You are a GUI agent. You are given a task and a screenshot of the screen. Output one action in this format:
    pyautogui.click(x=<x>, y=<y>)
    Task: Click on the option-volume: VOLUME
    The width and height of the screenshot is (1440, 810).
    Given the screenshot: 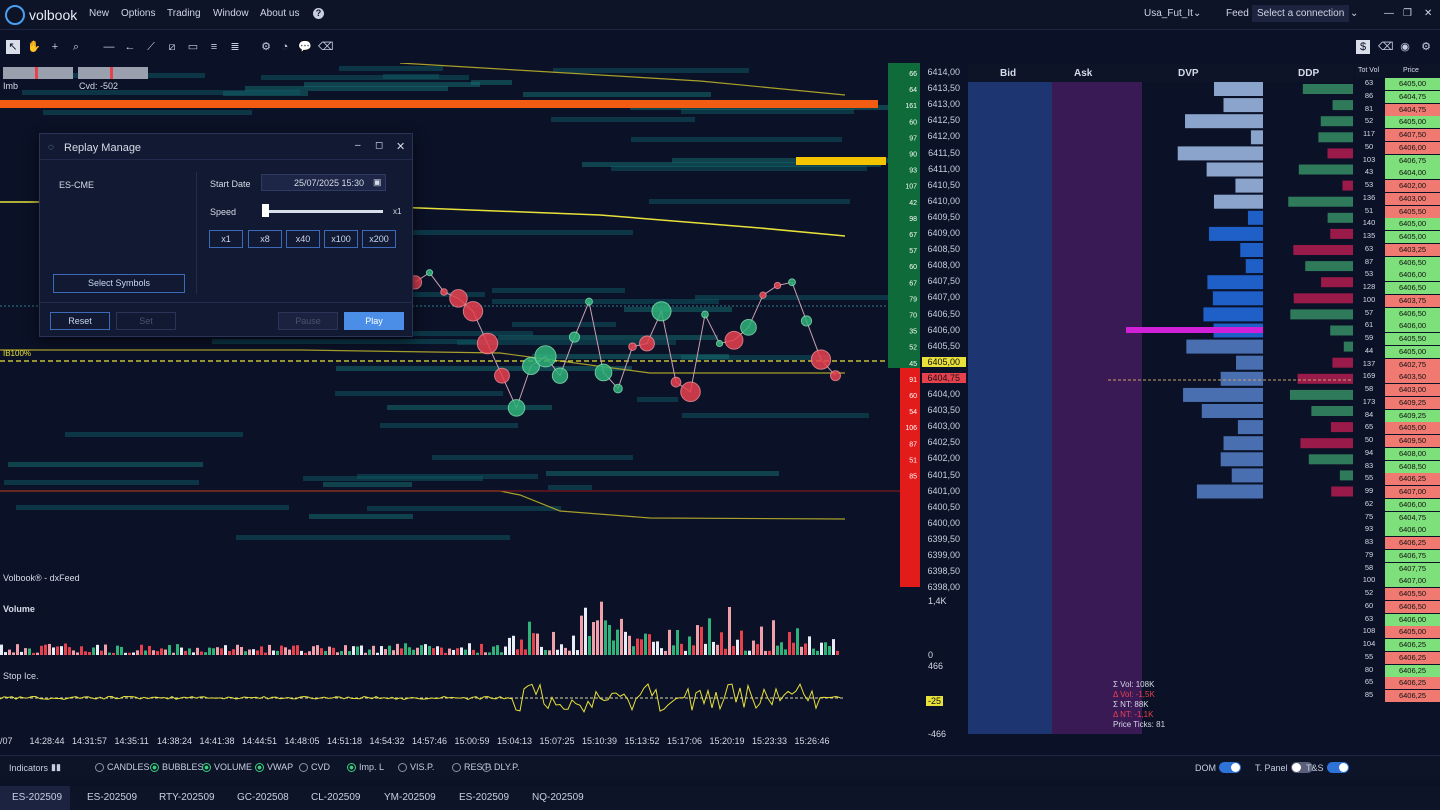 What is the action you would take?
    pyautogui.click(x=227, y=767)
    